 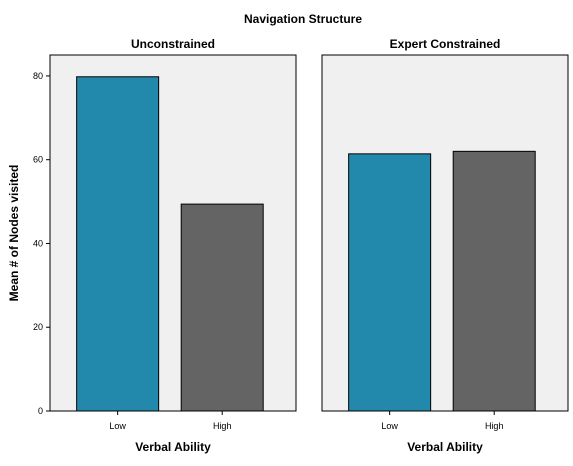 I want to click on y-axis-label: Mean # of Nodes visited, so click(x=14, y=233).